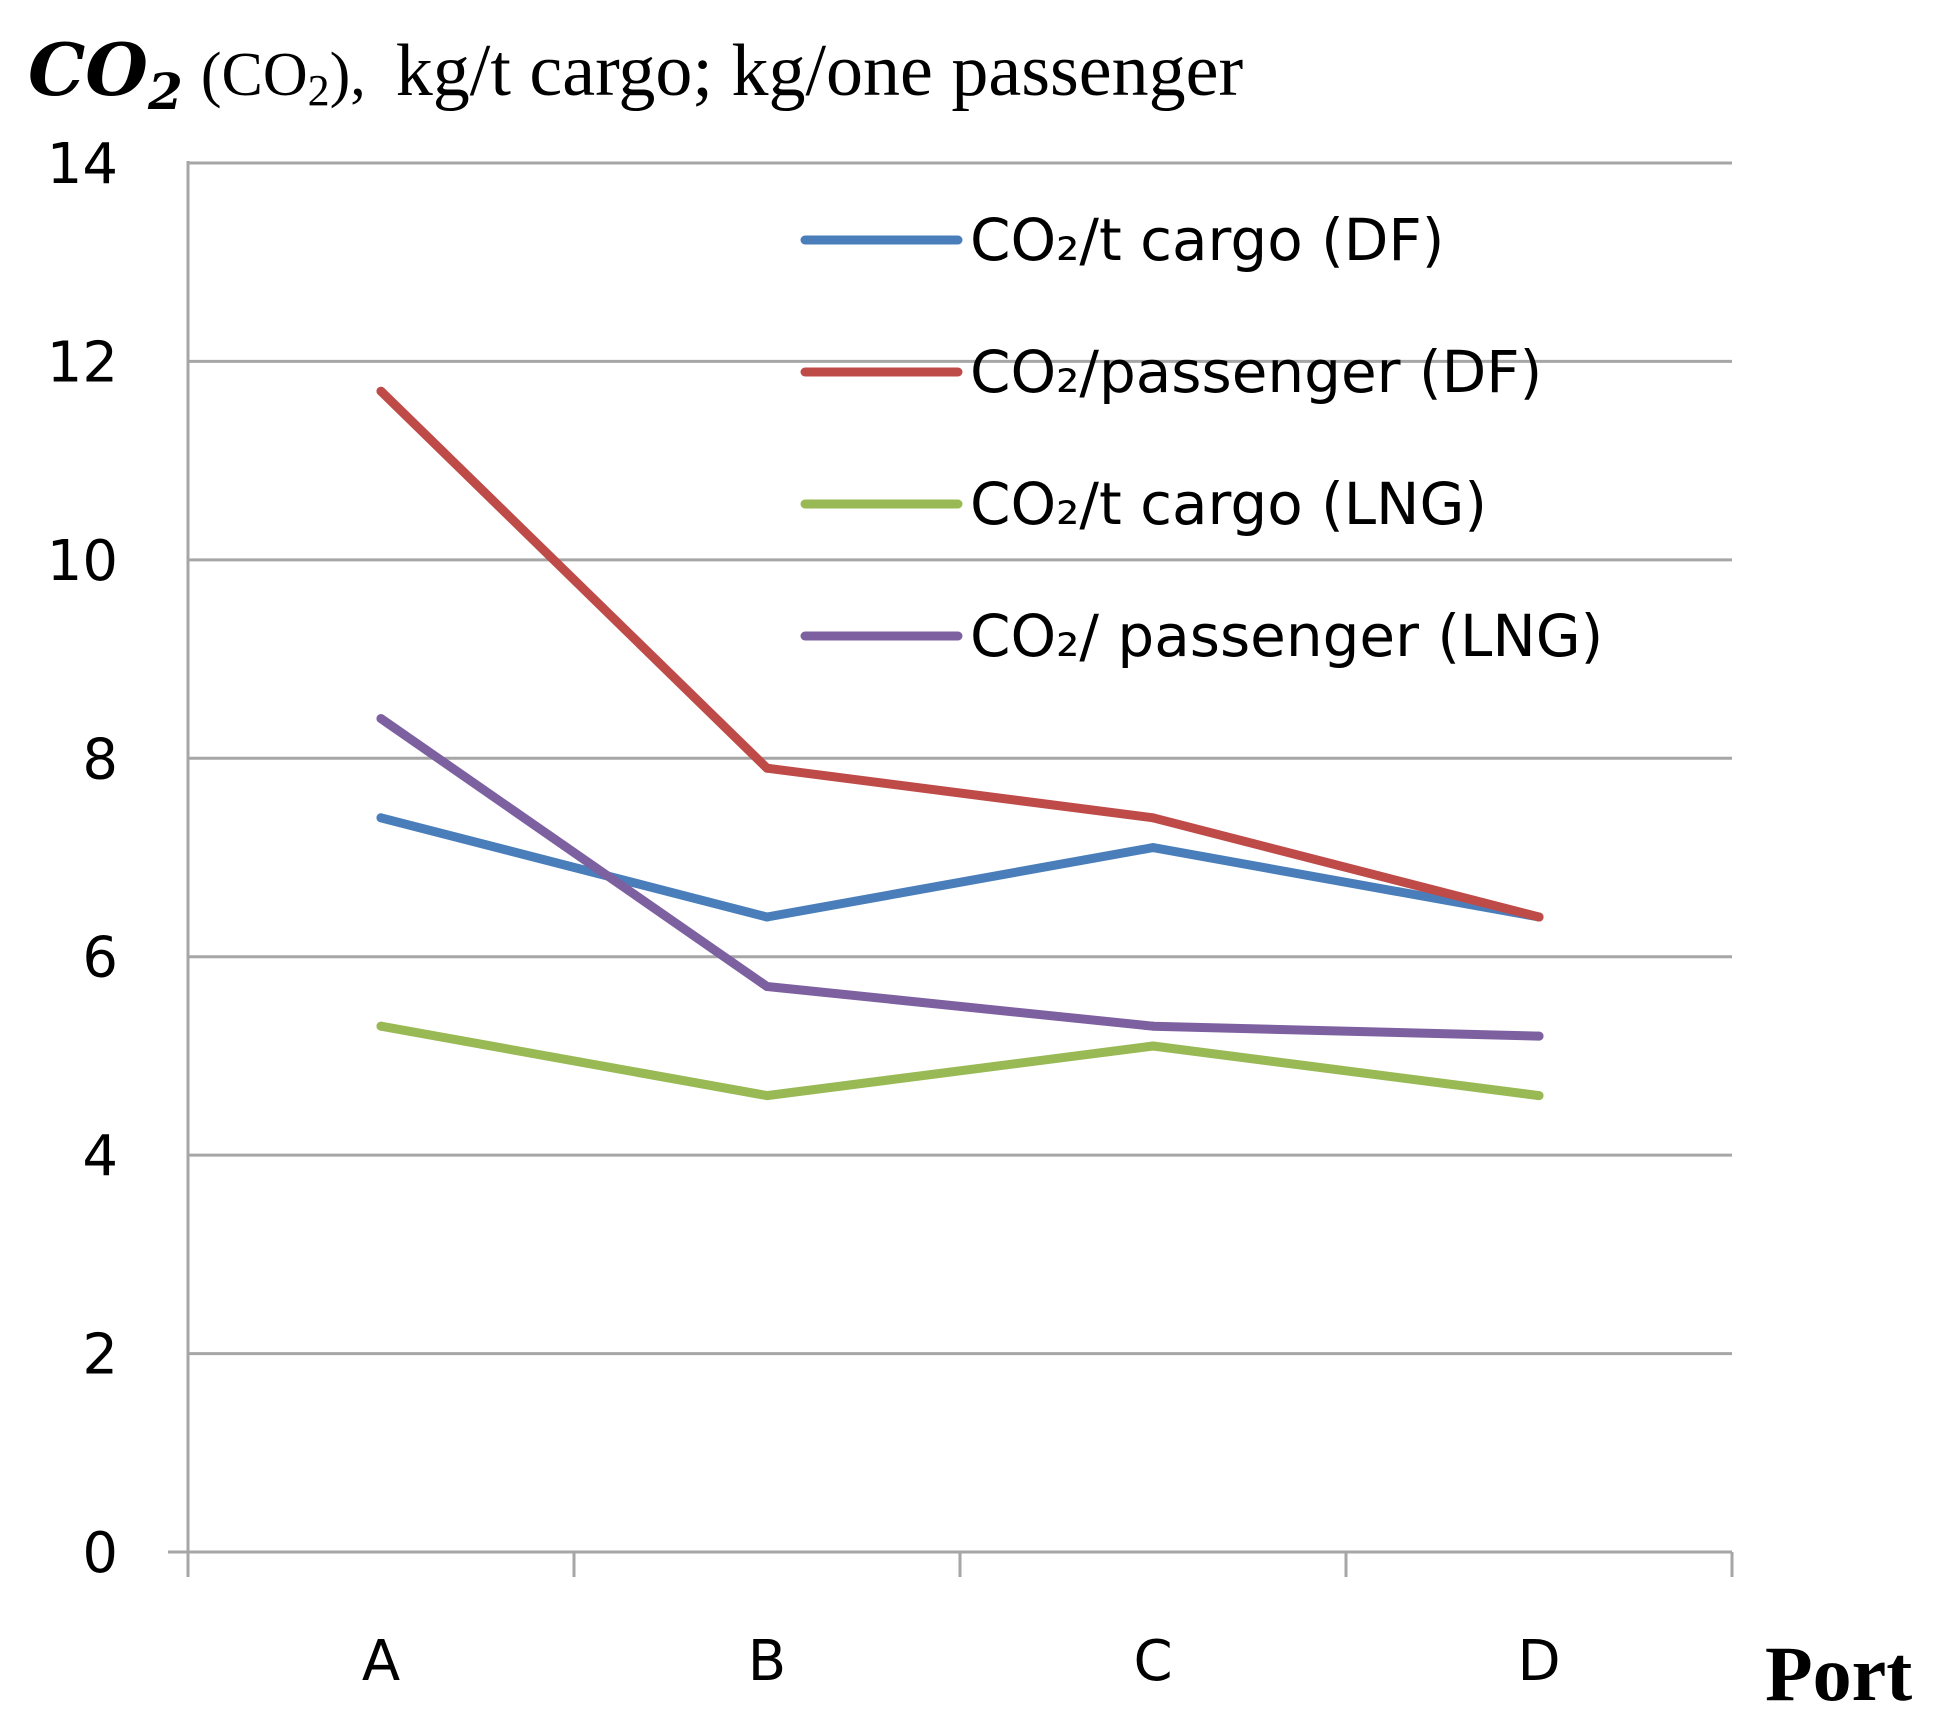 The height and width of the screenshot is (1724, 1939). Describe the element at coordinates (1153, 848) in the screenshot. I see `data-point-s0-C` at that location.